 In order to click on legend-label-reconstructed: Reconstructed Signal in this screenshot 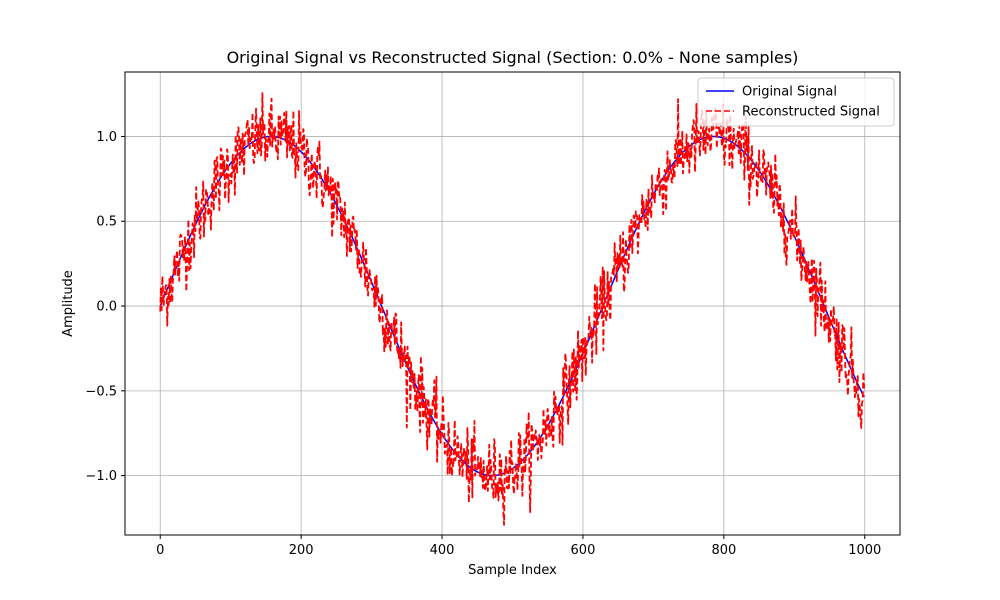, I will do `click(811, 112)`.